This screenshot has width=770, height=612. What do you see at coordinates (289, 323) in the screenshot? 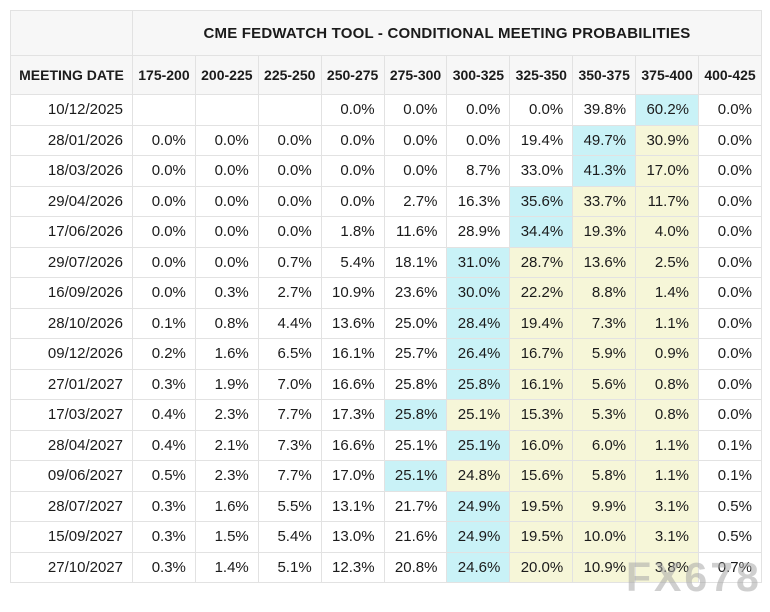
I see `probability-cell: 4.4%` at bounding box center [289, 323].